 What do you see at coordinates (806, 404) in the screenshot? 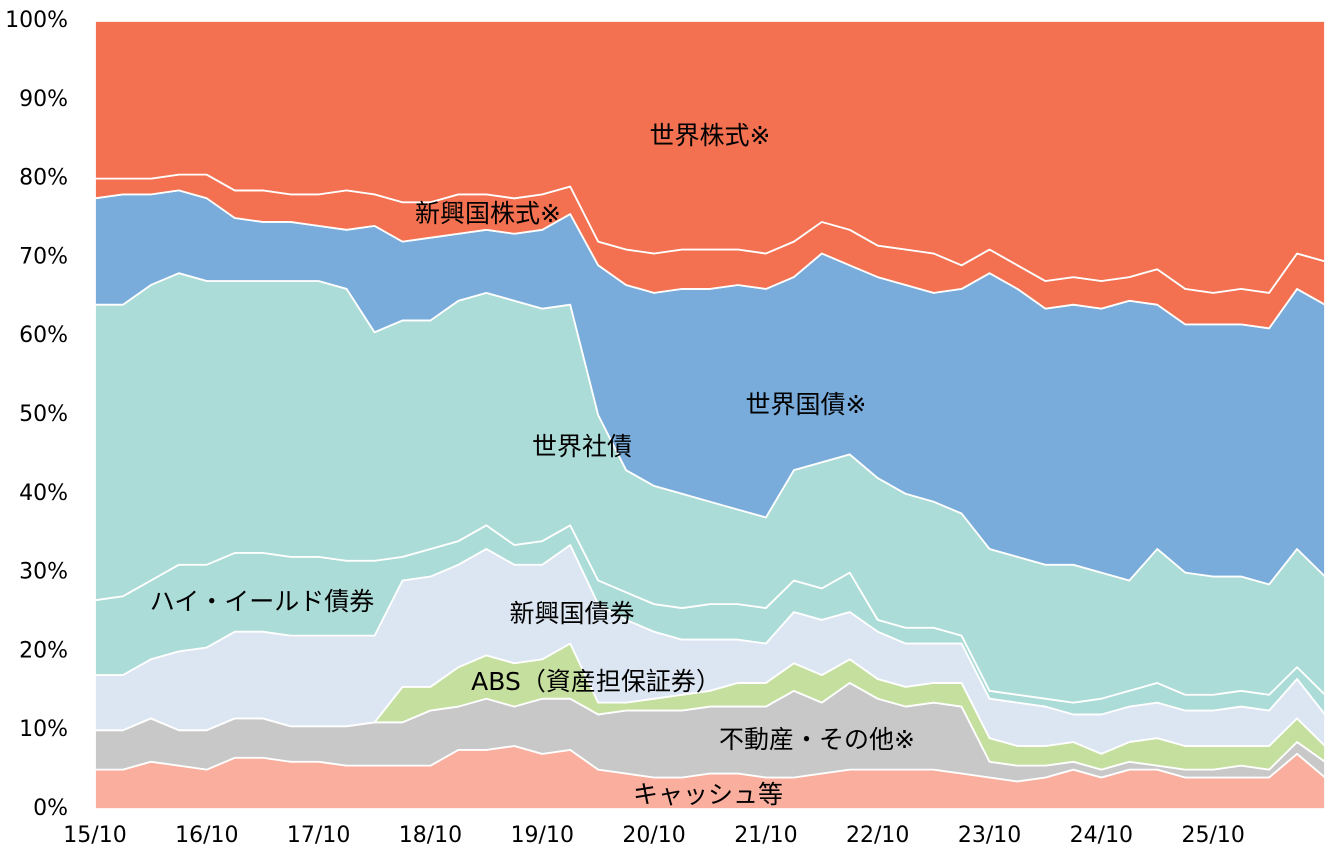
I see `area-label: 世界国債※` at bounding box center [806, 404].